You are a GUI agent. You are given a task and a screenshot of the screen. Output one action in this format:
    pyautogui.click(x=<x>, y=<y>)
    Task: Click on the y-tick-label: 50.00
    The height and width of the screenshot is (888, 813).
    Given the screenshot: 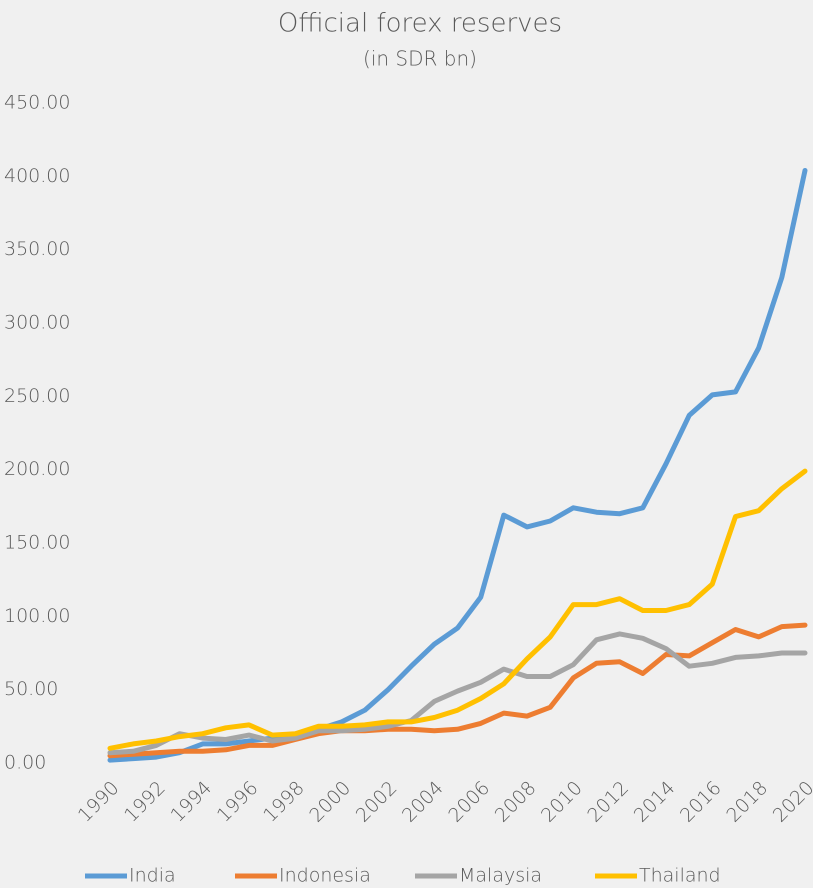 What is the action you would take?
    pyautogui.click(x=31, y=689)
    